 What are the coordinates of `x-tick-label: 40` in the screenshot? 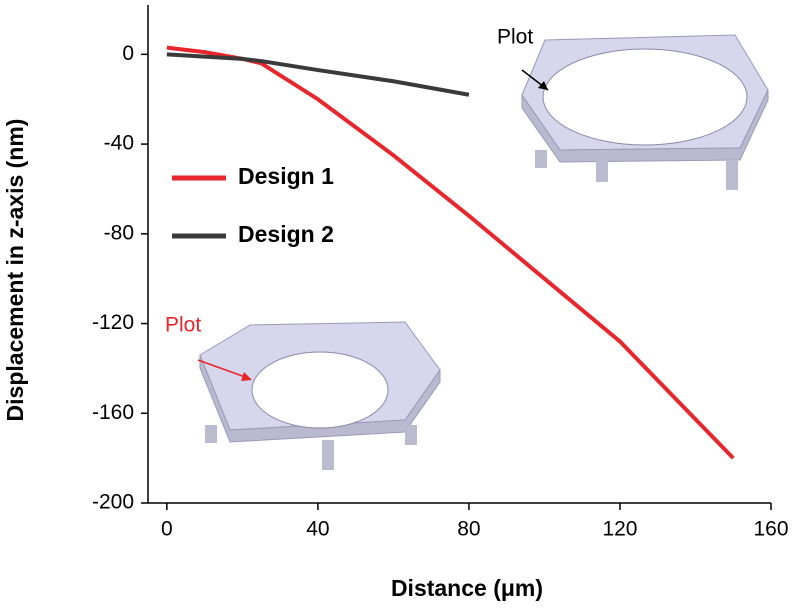 It's located at (317, 529).